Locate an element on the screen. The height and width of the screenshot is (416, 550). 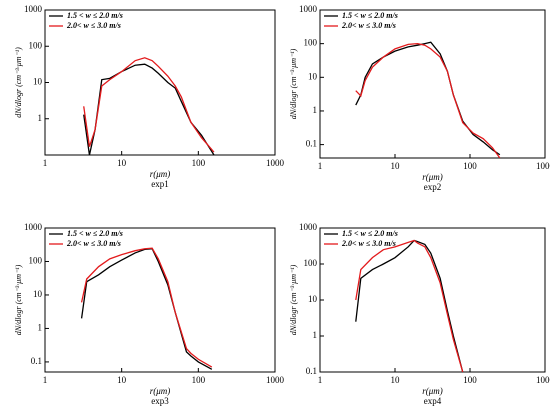
panel-caption: exp2 is located at coordinates (433, 187).